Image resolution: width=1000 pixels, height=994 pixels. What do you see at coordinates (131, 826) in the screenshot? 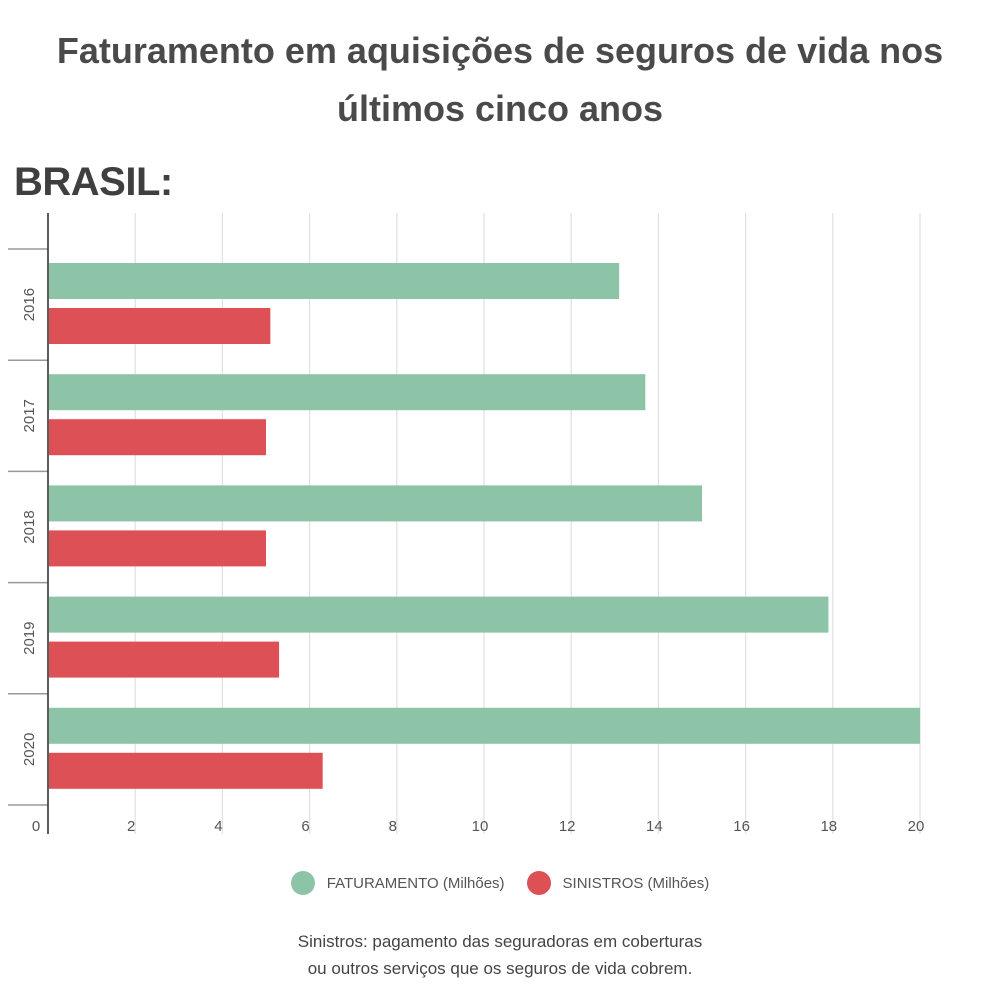
I see `x-tick-label-2: 2` at bounding box center [131, 826].